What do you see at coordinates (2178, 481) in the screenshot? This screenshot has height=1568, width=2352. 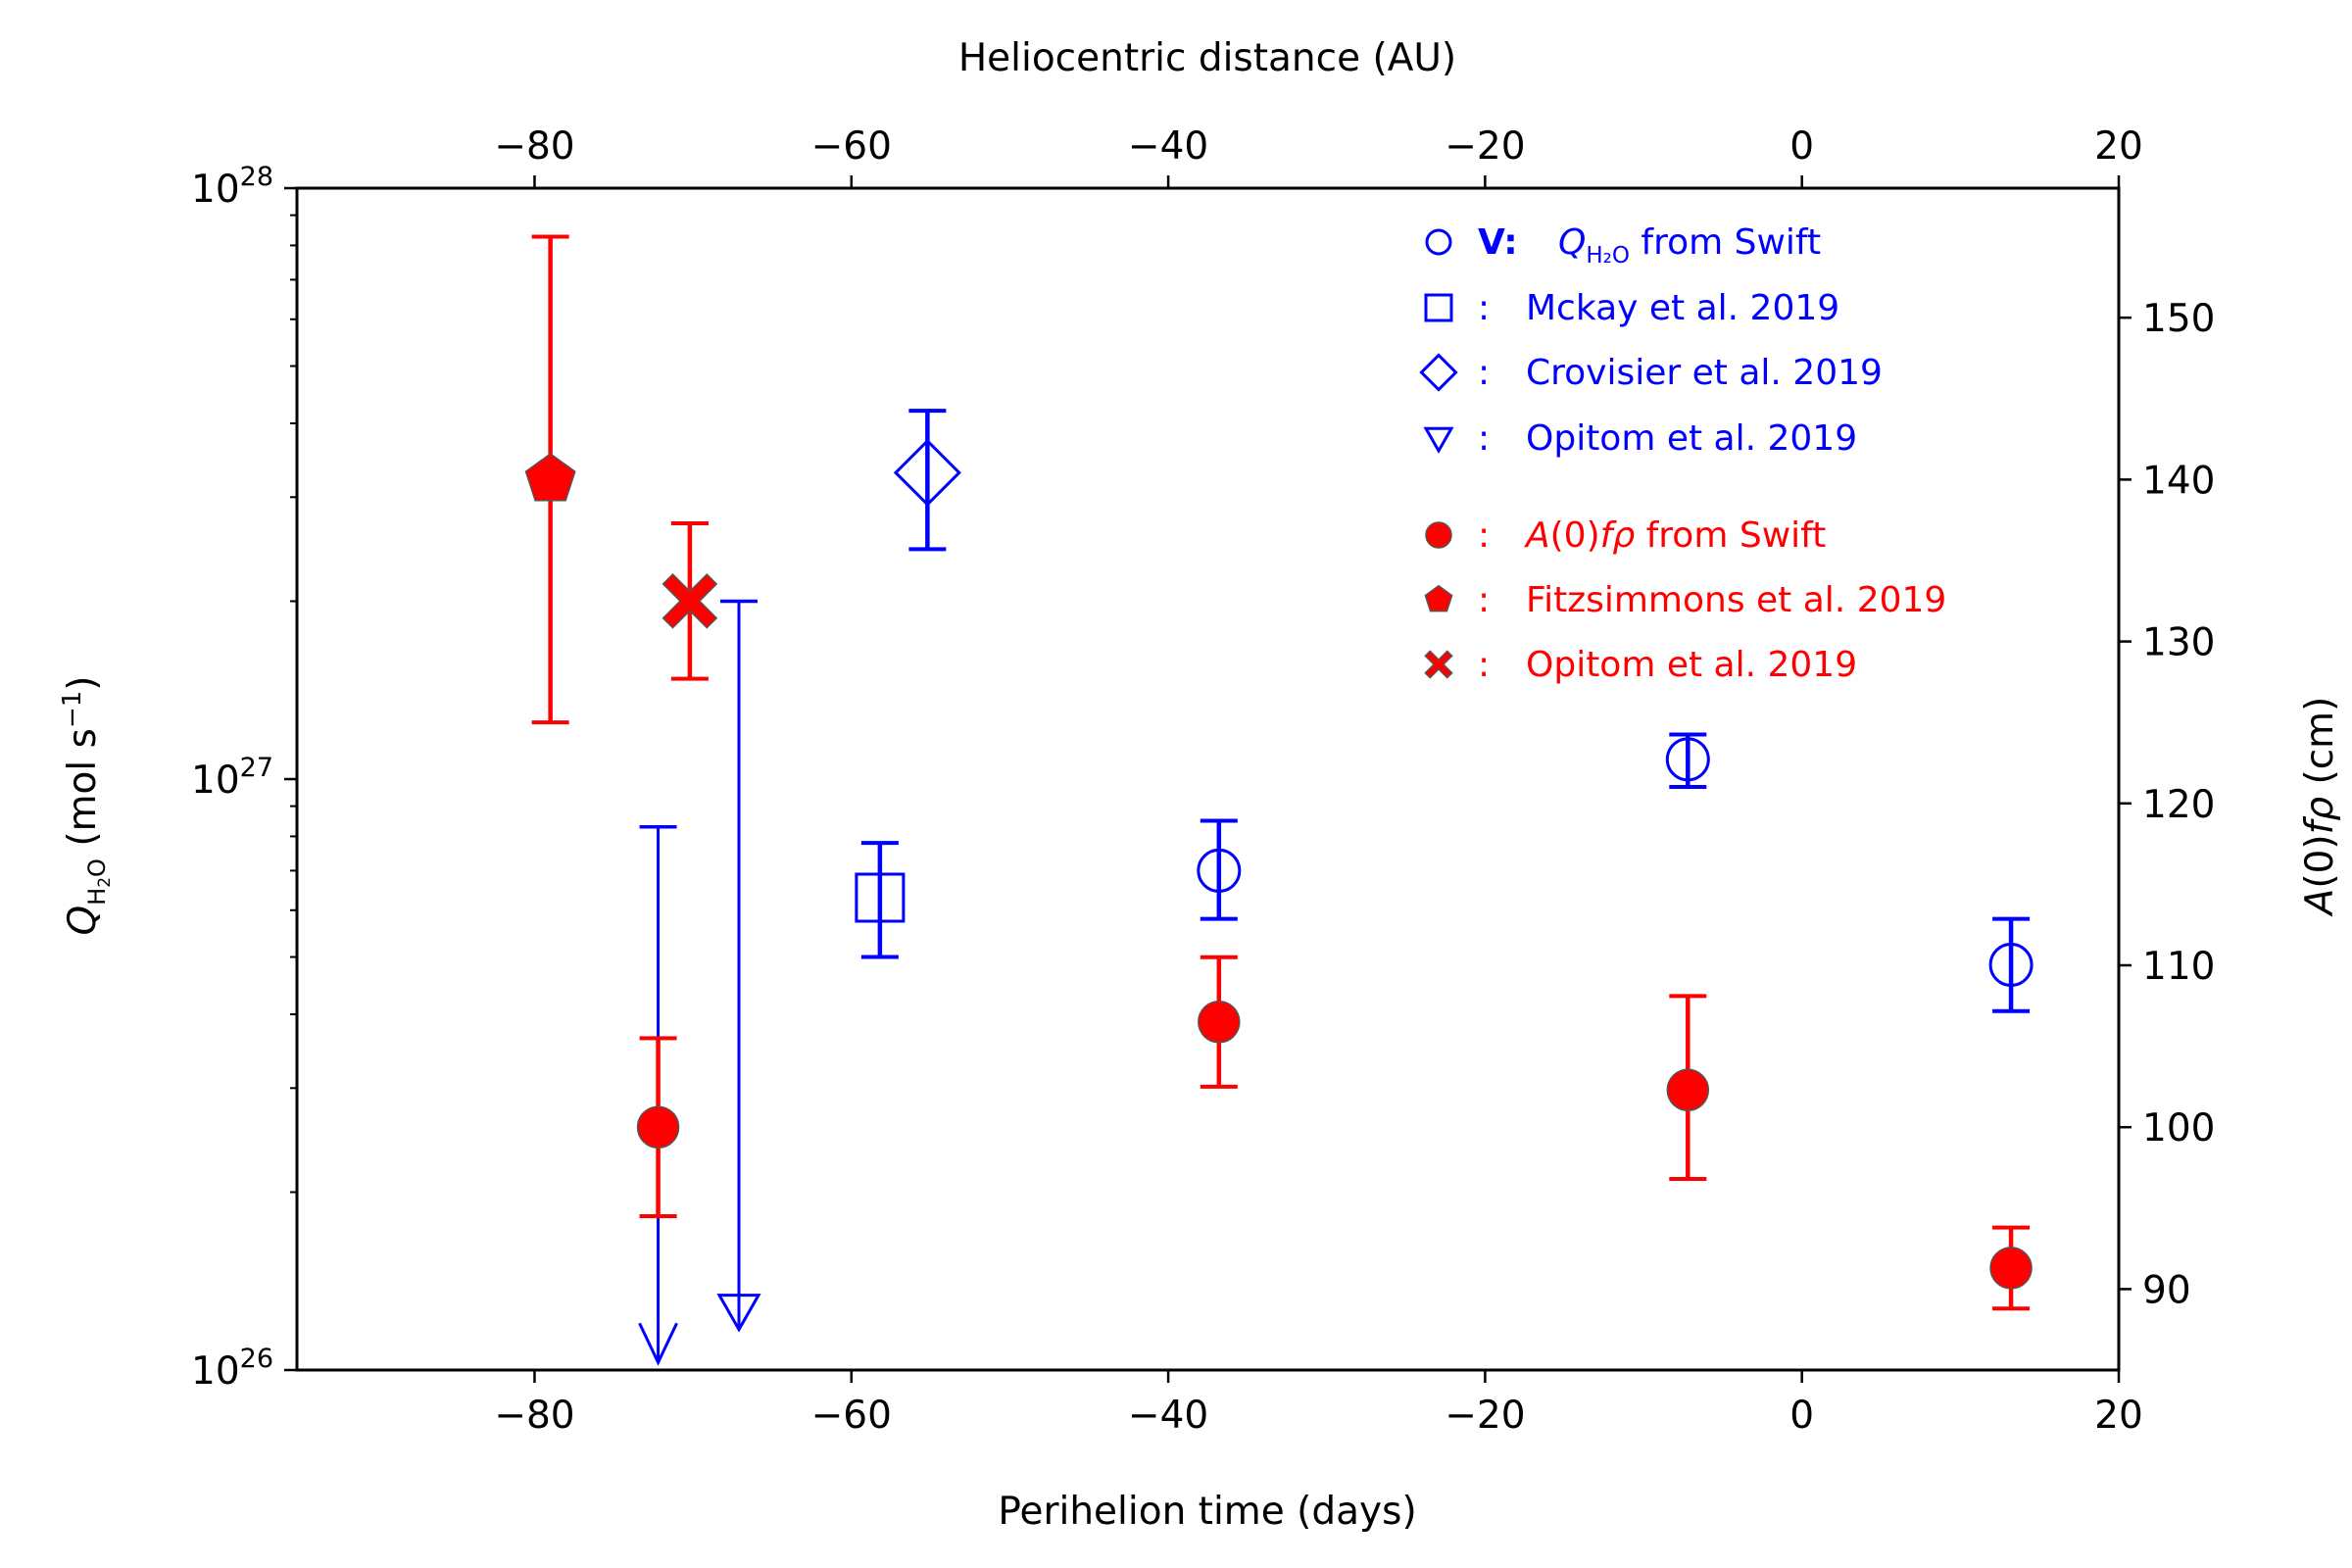 I see `y2-tick-label: 140` at bounding box center [2178, 481].